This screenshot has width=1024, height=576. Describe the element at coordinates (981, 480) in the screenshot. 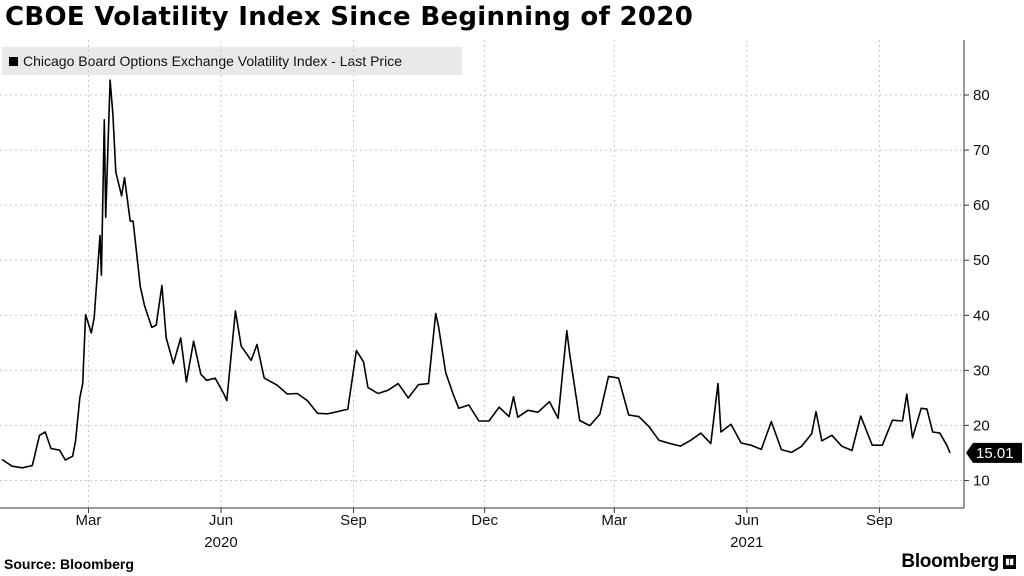

I see `y-tick-label: 10` at that location.